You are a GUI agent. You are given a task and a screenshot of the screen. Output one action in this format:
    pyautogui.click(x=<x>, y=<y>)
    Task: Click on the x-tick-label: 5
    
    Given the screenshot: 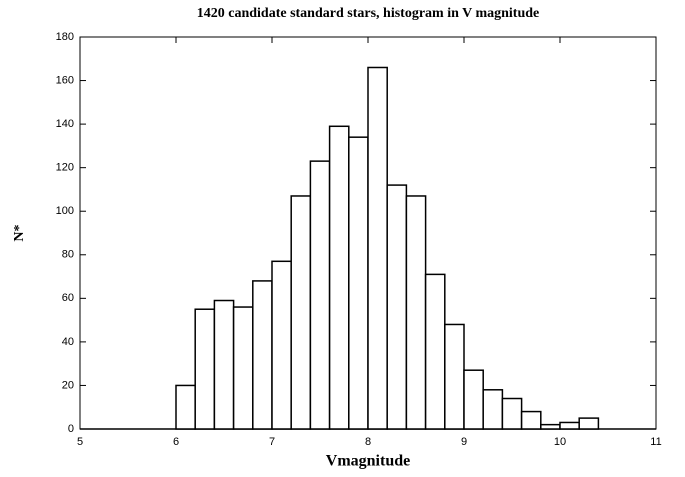 What is the action you would take?
    pyautogui.click(x=80, y=442)
    